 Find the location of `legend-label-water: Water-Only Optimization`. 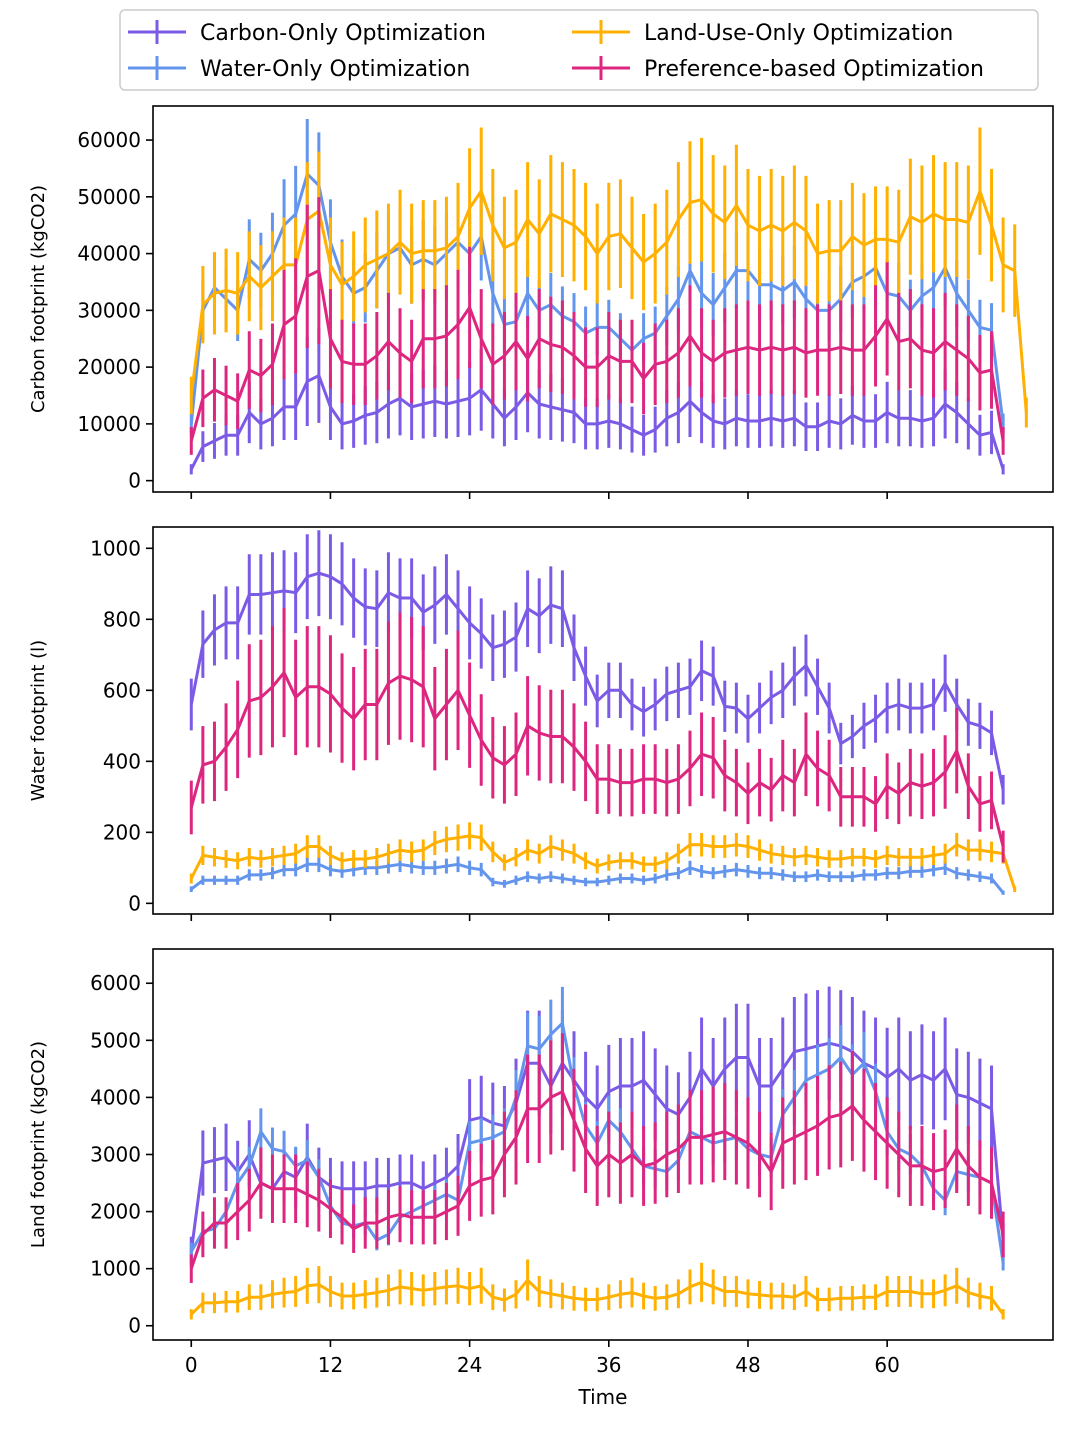

legend-label-water: Water-Only Optimization is located at coordinates (335, 69).